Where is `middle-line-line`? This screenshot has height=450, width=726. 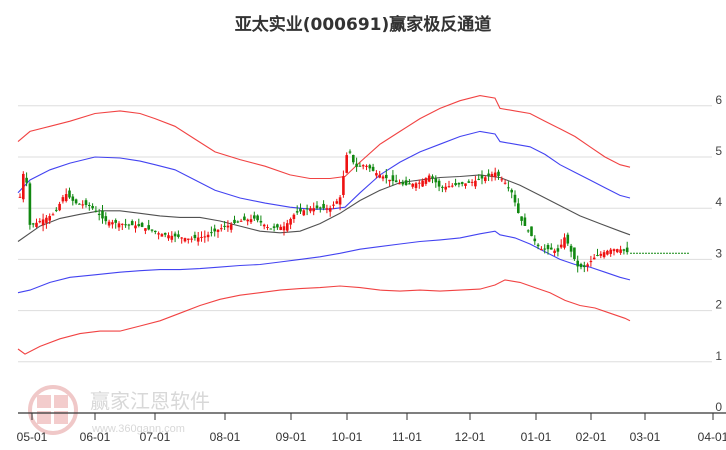
middle-line-line is located at coordinates (324, 208).